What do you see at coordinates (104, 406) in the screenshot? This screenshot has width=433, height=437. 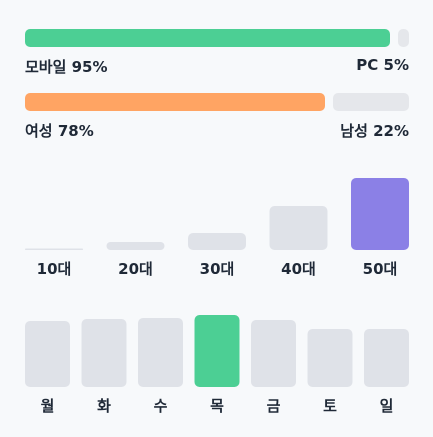 I see `day-label-1: 화` at bounding box center [104, 406].